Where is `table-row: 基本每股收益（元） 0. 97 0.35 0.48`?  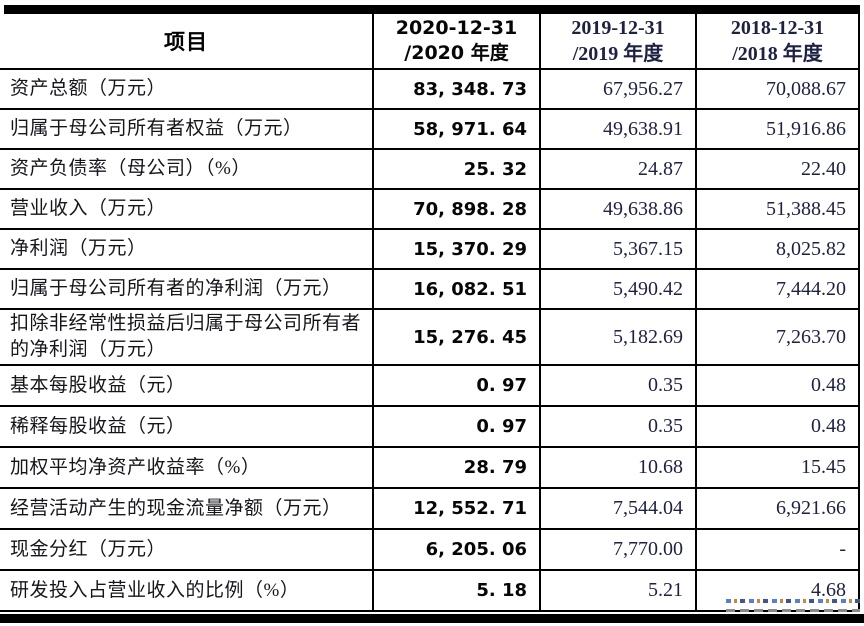 table-row: 基本每股收益（元） 0. 97 0.35 0.48 is located at coordinates (429, 386).